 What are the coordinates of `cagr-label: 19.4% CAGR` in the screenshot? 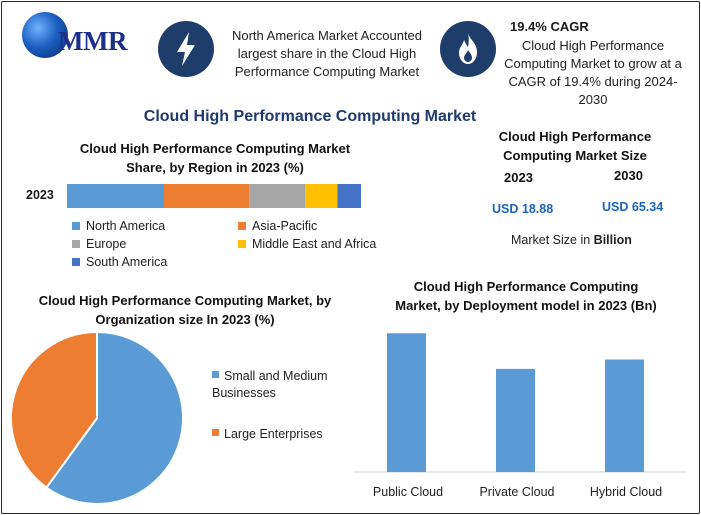 It's located at (549, 26).